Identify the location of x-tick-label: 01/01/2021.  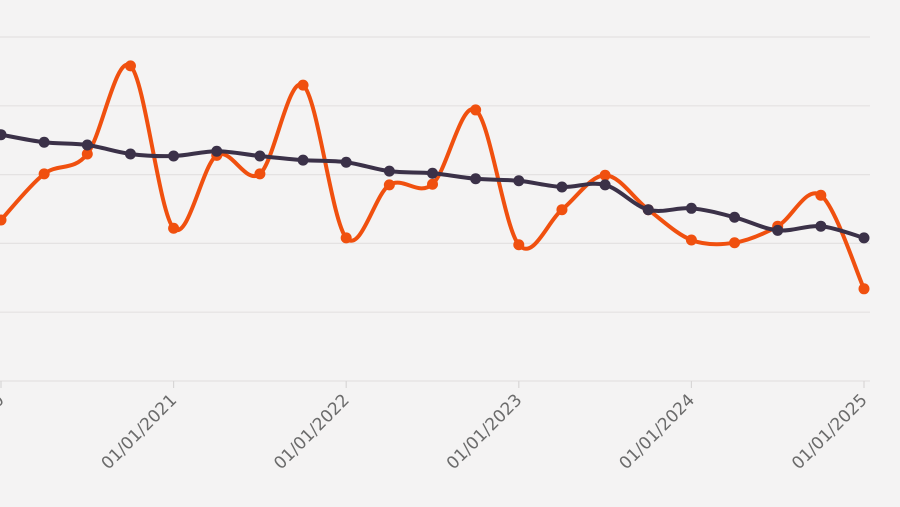
(139, 431).